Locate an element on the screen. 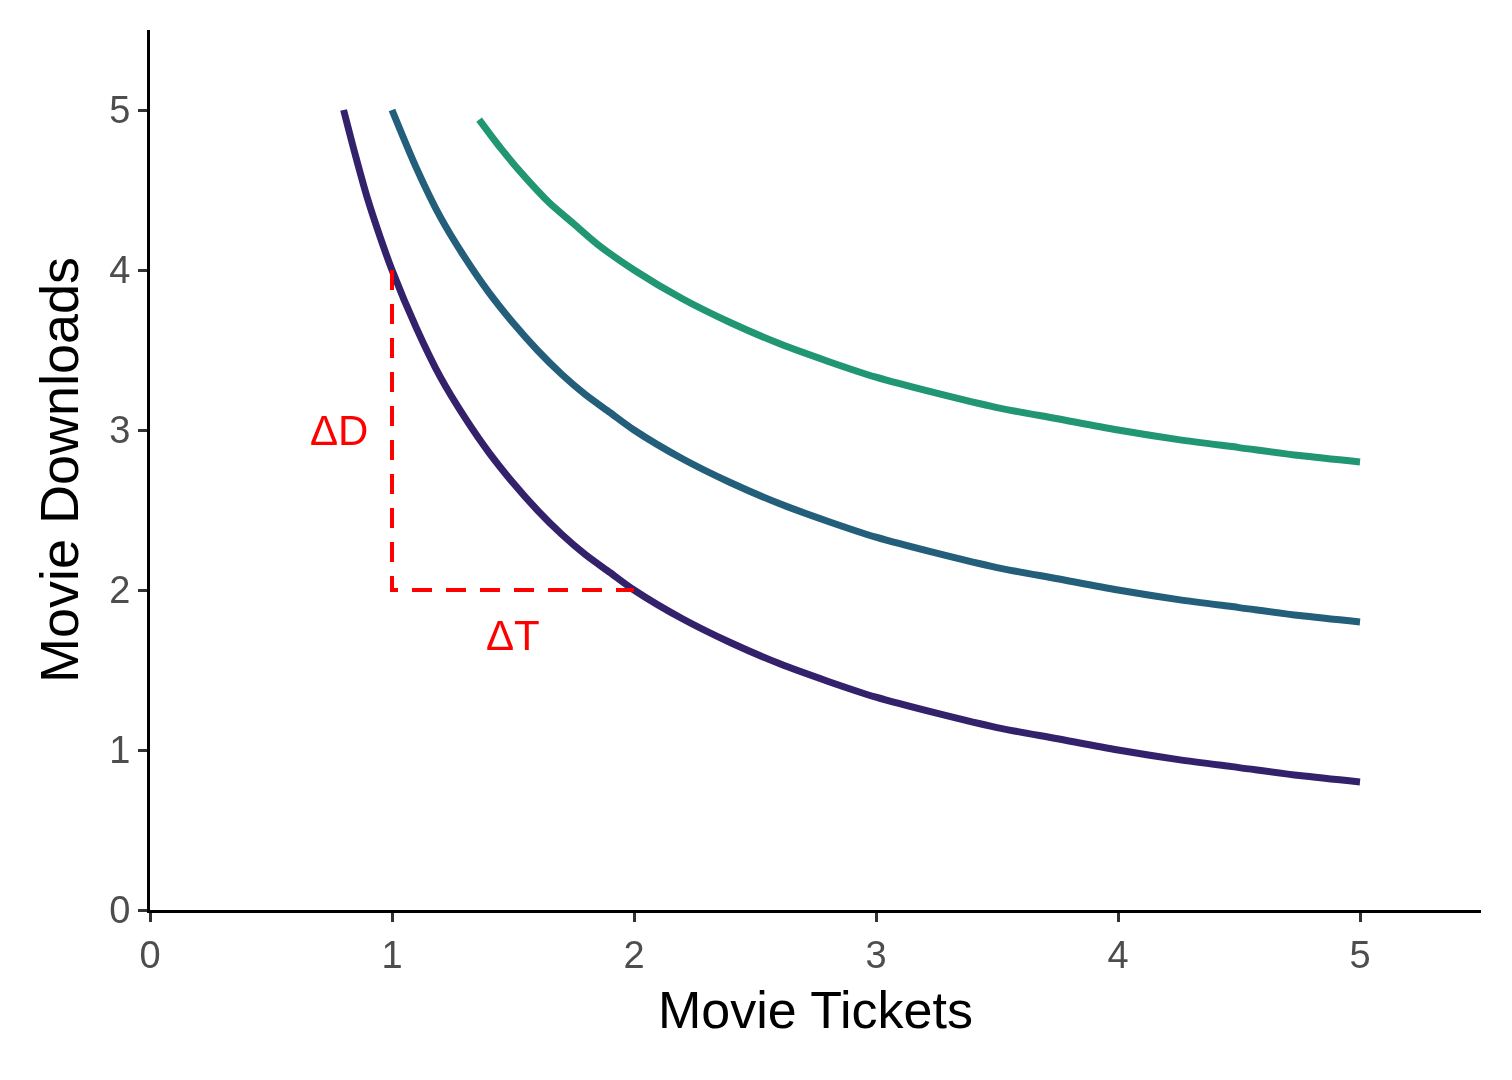 The width and height of the screenshot is (1512, 1080). x-tick-label: 3 is located at coordinates (876, 954).